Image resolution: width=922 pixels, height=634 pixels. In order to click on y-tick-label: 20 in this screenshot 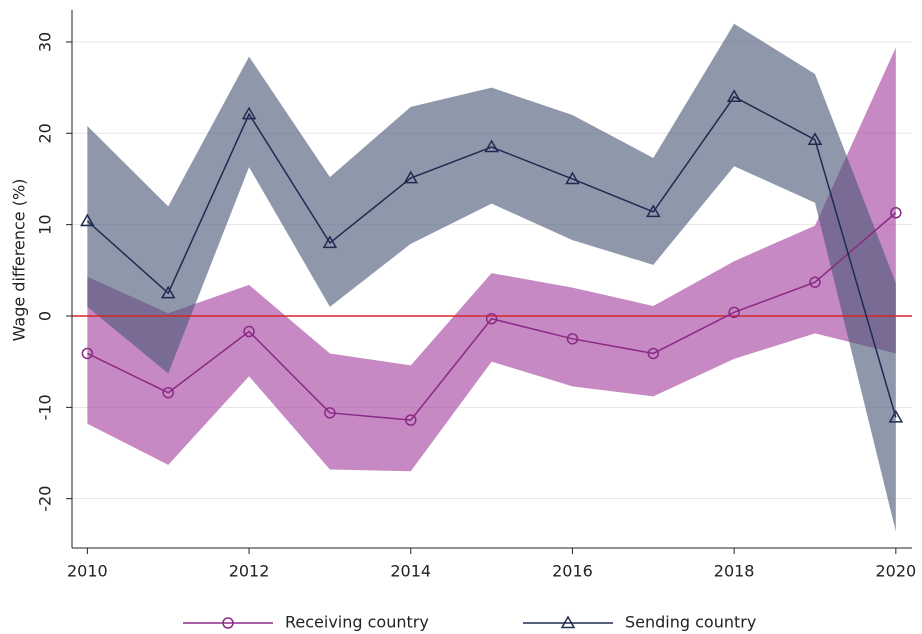, I will do `click(45, 133)`.